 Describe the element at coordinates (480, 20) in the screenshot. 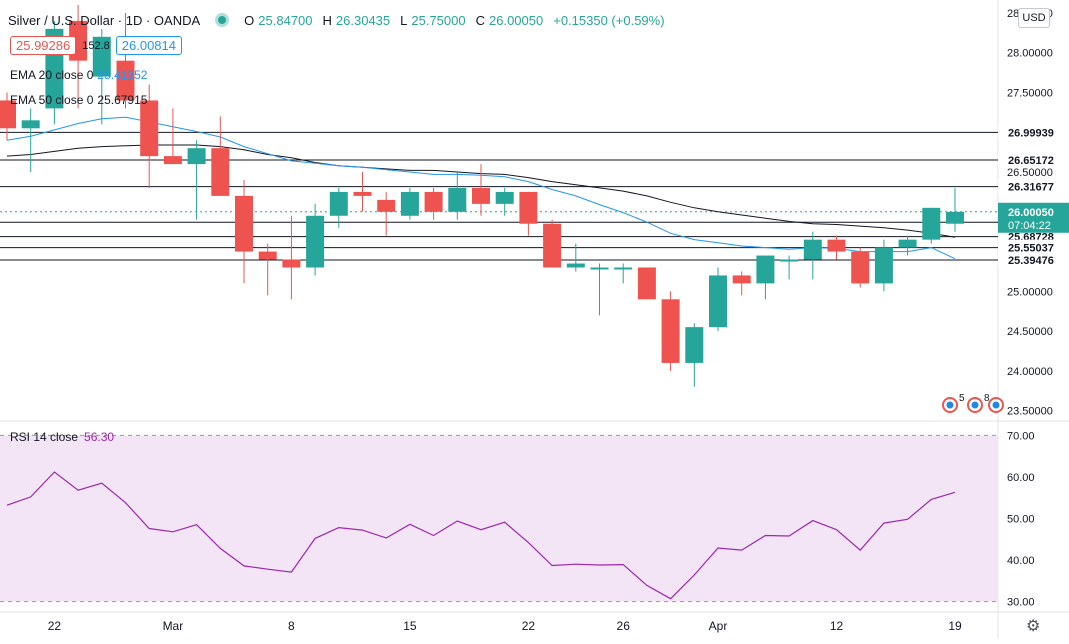

I see `close-label: C` at that location.